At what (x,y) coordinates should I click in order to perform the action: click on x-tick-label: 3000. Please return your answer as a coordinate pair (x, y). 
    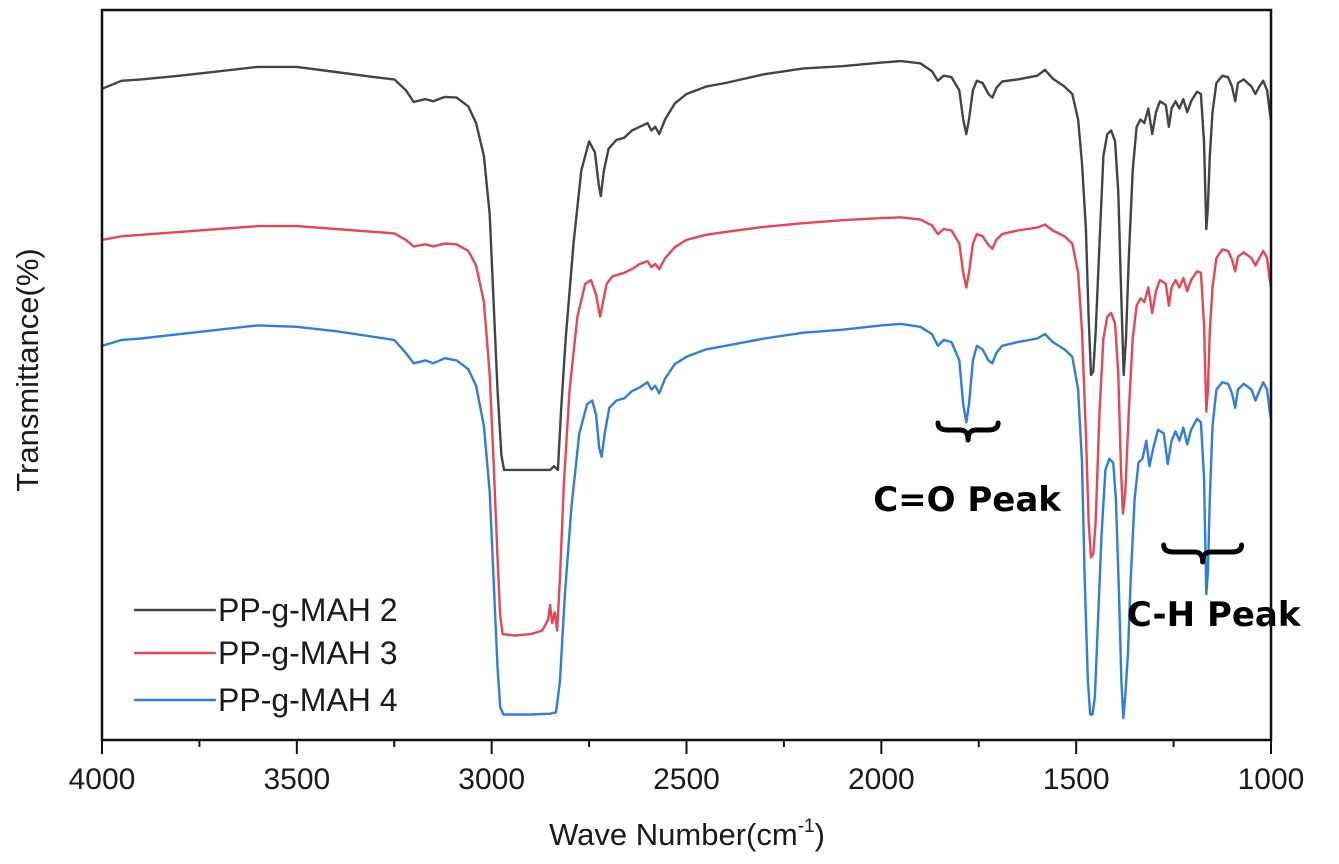
    Looking at the image, I should click on (491, 779).